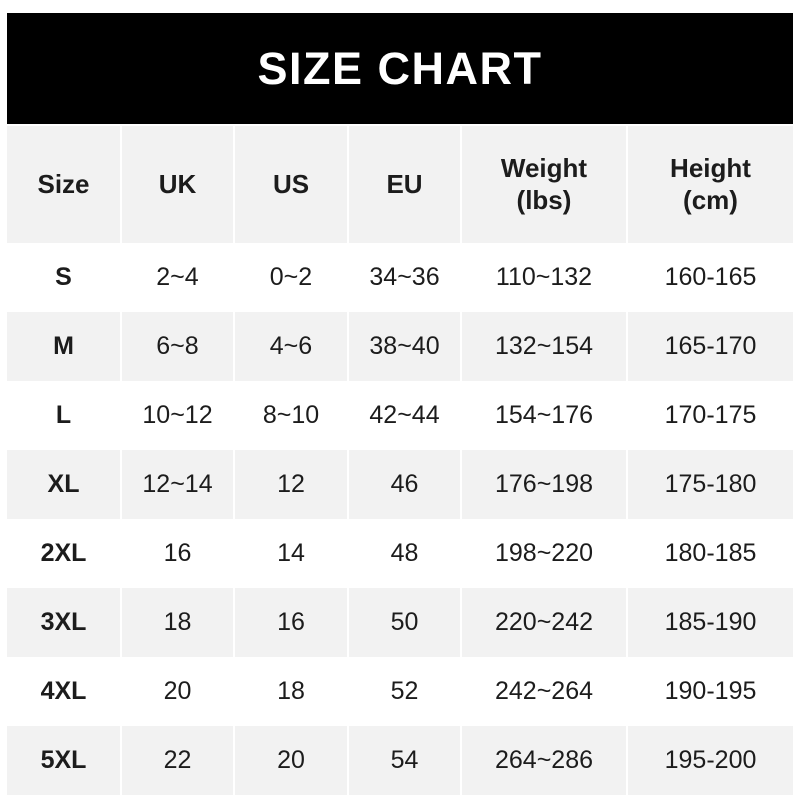 Image resolution: width=800 pixels, height=800 pixels. I want to click on cell-eu: 50, so click(405, 622).